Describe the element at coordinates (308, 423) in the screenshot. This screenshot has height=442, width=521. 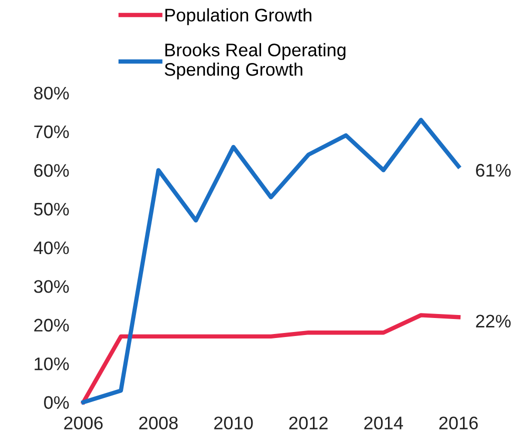
I see `x-tick-label: 2012` at that location.